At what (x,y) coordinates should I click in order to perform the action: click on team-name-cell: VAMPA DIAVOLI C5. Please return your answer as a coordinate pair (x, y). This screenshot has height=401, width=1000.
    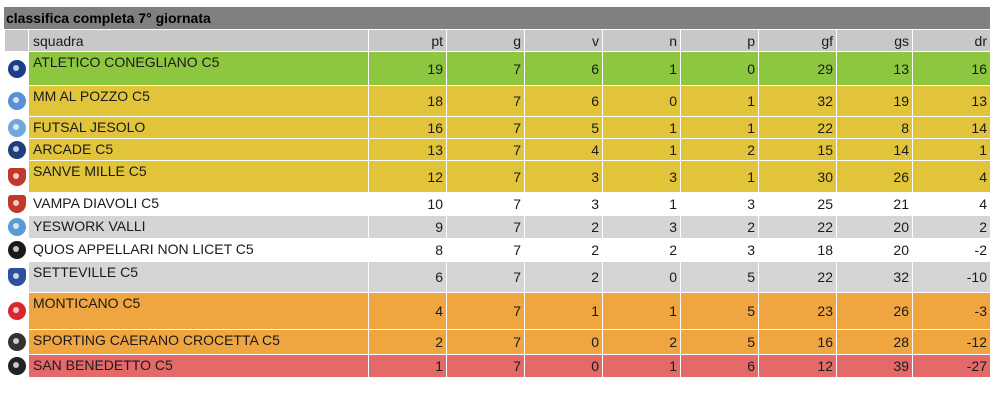
    Looking at the image, I should click on (198, 204).